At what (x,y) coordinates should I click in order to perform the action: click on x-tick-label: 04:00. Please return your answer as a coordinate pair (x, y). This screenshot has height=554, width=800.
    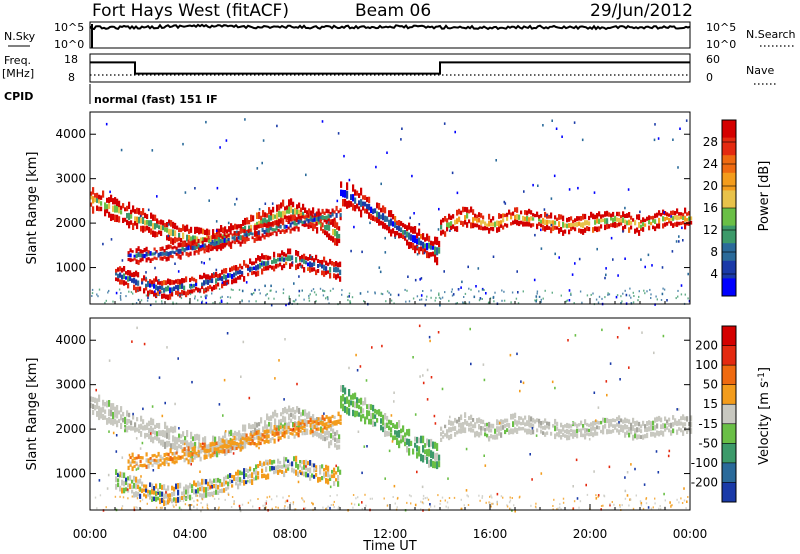
    Looking at the image, I should click on (190, 534).